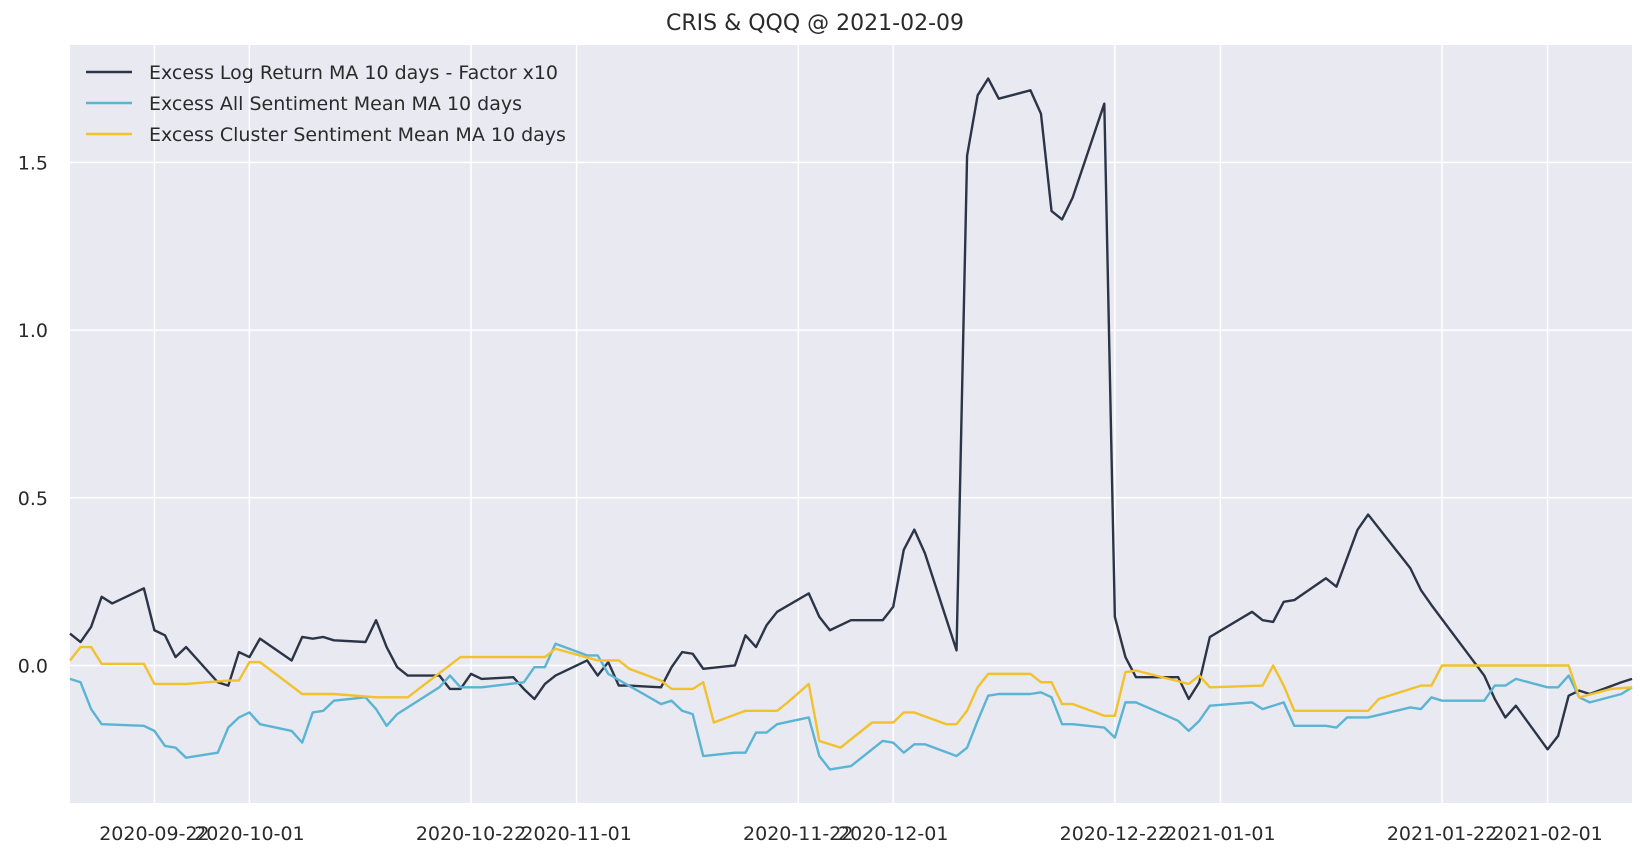 This screenshot has width=1644, height=857. What do you see at coordinates (798, 834) in the screenshot?
I see `x-tick-label: 2020-11-22` at bounding box center [798, 834].